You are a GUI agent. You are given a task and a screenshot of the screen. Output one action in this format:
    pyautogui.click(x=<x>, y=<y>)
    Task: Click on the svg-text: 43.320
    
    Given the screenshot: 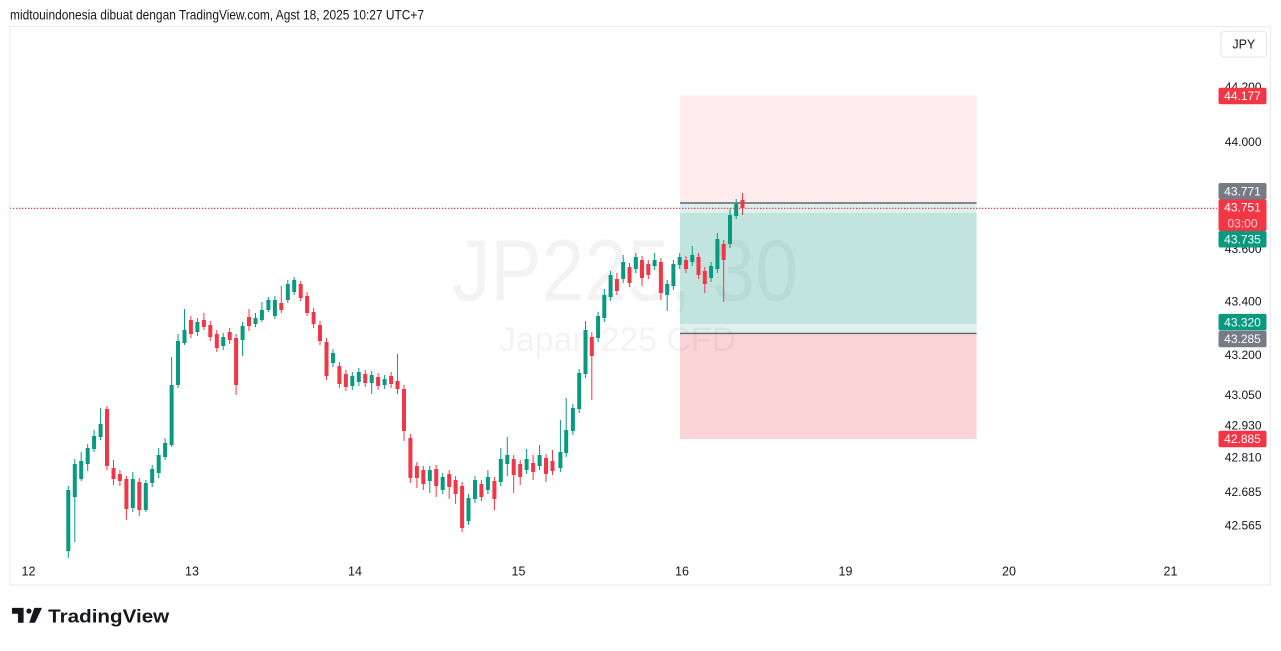 What is the action you would take?
    pyautogui.click(x=1242, y=322)
    